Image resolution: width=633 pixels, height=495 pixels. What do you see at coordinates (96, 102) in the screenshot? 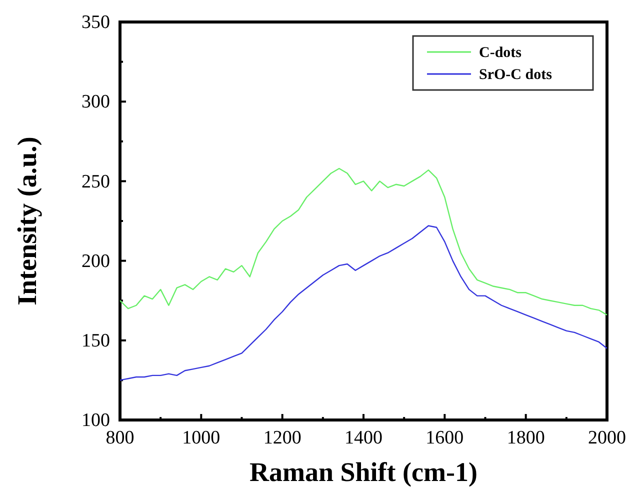
I see `y-tick-label: 300` at bounding box center [96, 102].